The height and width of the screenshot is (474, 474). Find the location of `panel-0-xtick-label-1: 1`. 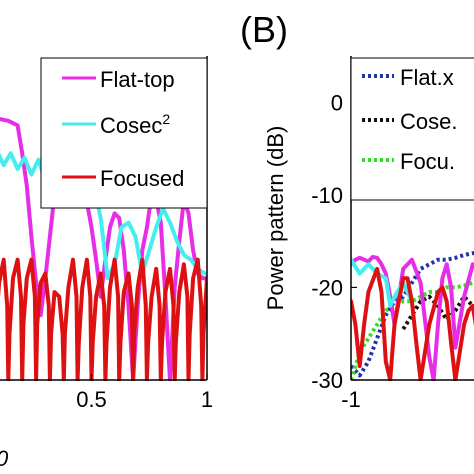

panel-0-xtick-label-1: 1 is located at coordinates (207, 399).